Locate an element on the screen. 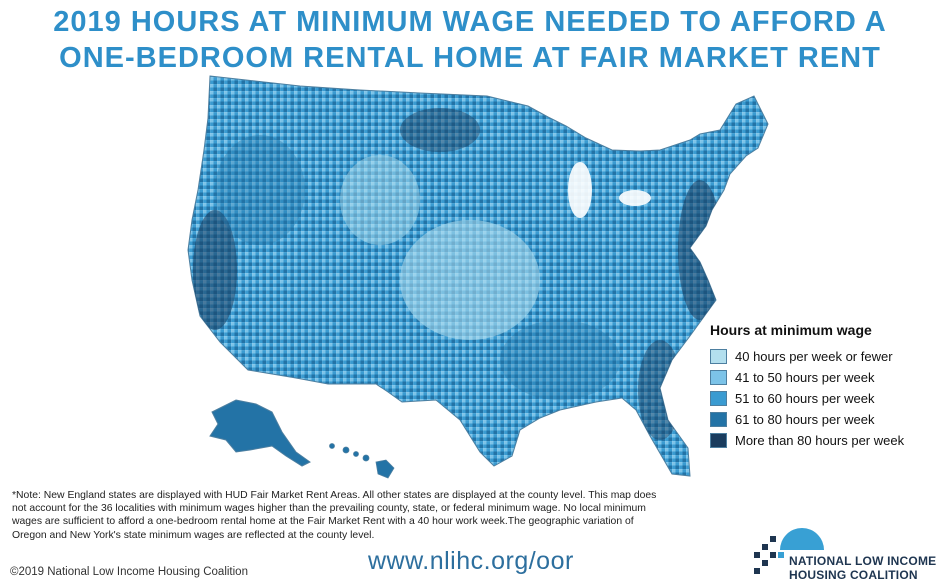 Image resolution: width=940 pixels, height=586 pixels. org-name-line-2: HOUSING COALITION is located at coordinates (853, 575).